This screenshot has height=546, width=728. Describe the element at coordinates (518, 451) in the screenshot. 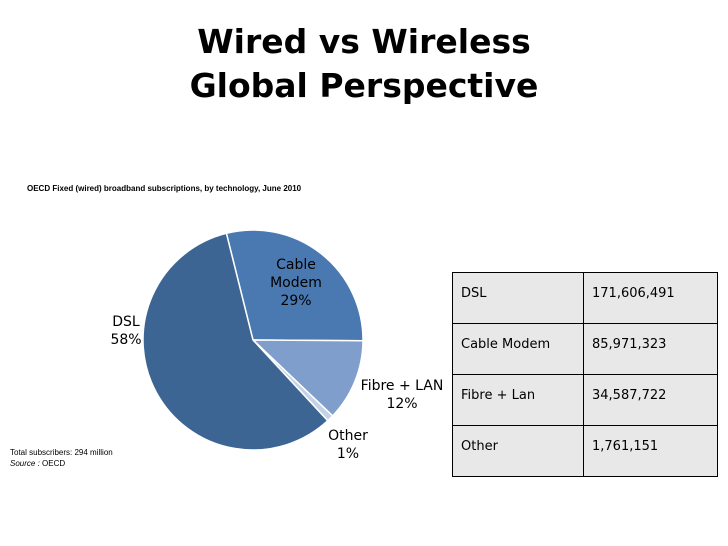

I see `table-cell-name: Other` at that location.